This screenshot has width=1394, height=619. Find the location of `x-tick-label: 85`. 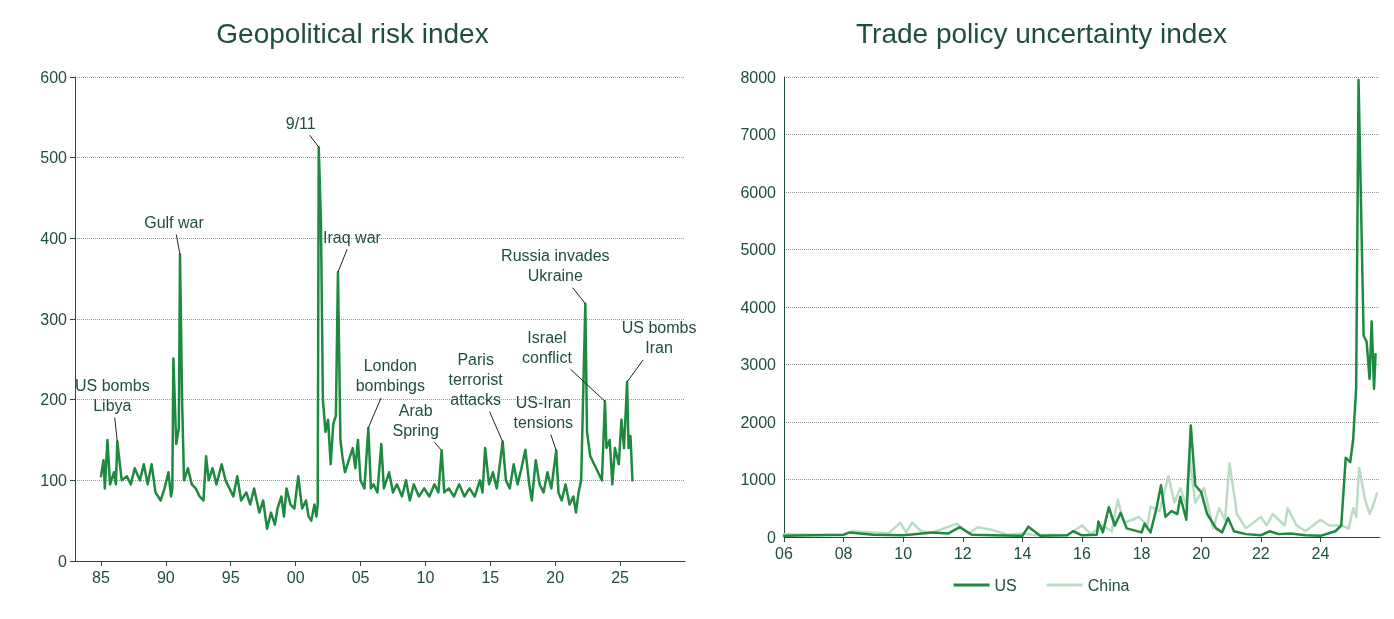

x-tick-label: 85 is located at coordinates (101, 577).